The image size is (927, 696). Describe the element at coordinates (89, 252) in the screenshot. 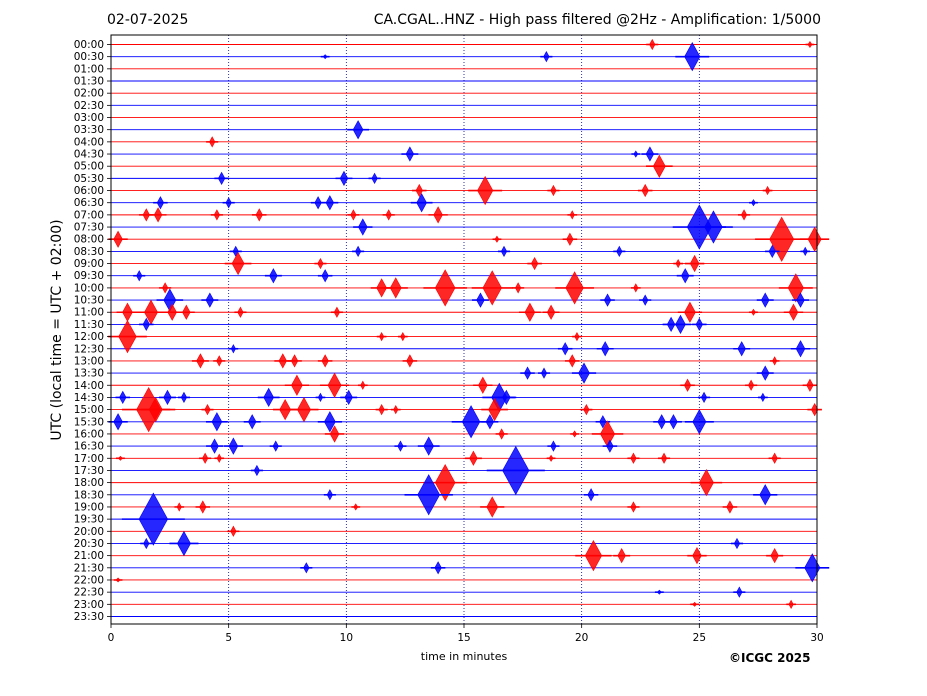

I see `y-tick-label: 08:30` at that location.